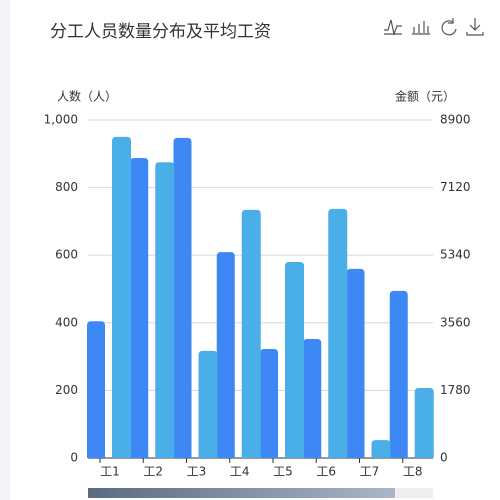 Image resolution: width=500 pixels, height=500 pixels. I want to click on y2-tick-label: 8900, so click(455, 120).